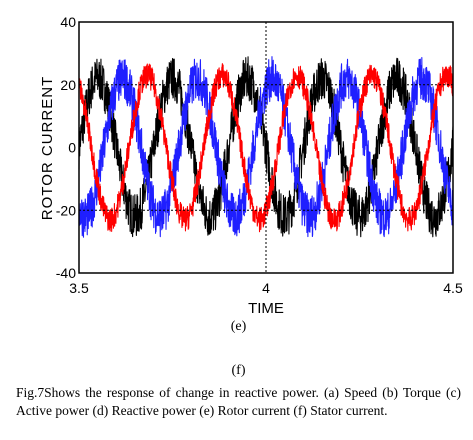 The height and width of the screenshot is (440, 473). I want to click on x-tick-label: 4.5, so click(453, 288).